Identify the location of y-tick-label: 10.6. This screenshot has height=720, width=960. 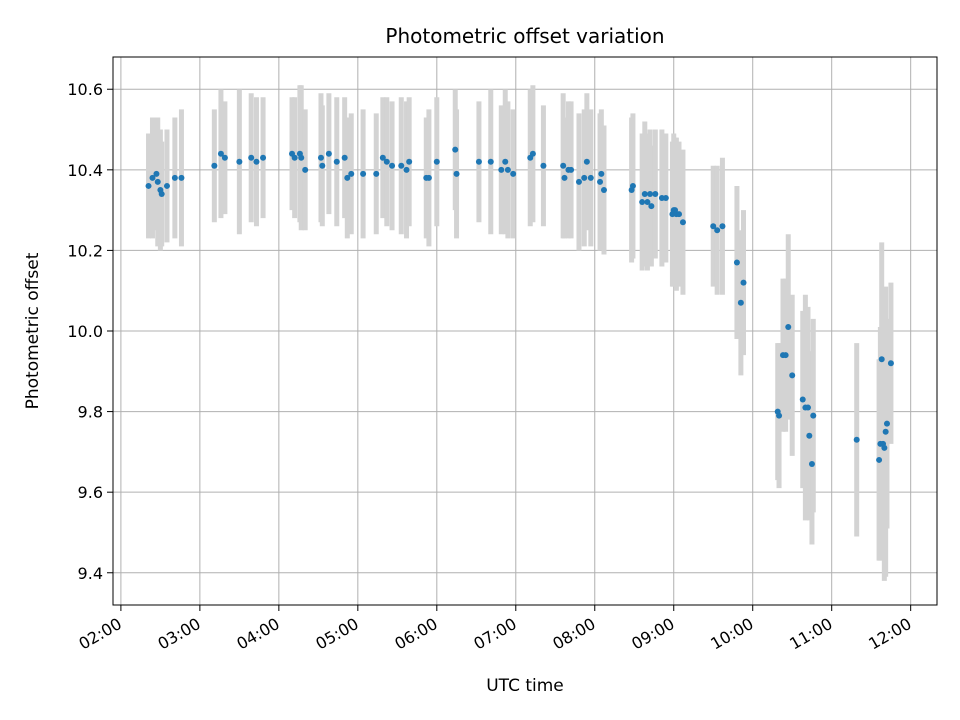
(85, 89).